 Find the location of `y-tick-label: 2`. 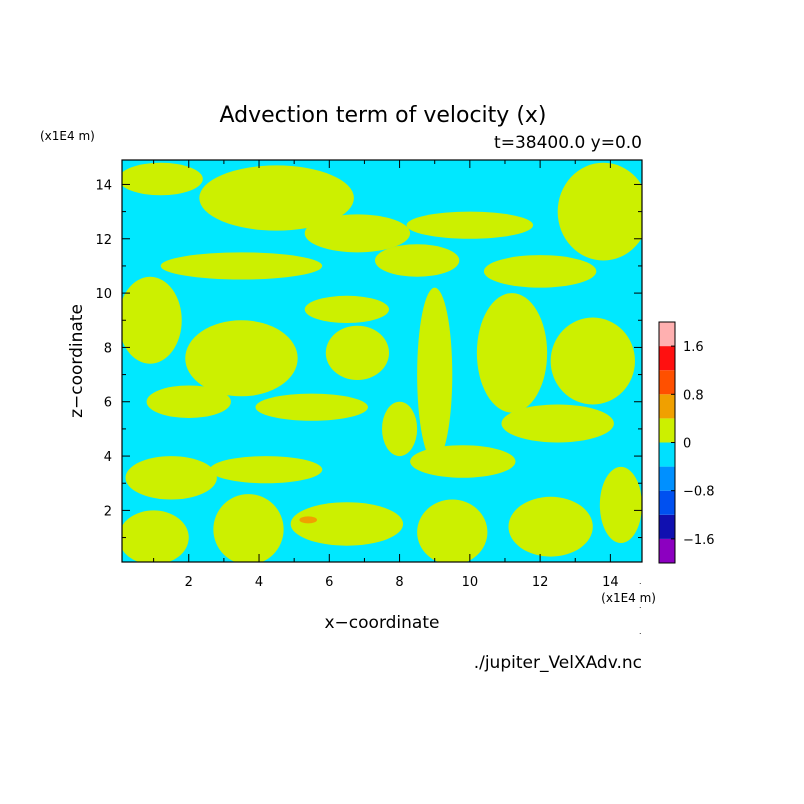

y-tick-label: 2 is located at coordinates (108, 511).